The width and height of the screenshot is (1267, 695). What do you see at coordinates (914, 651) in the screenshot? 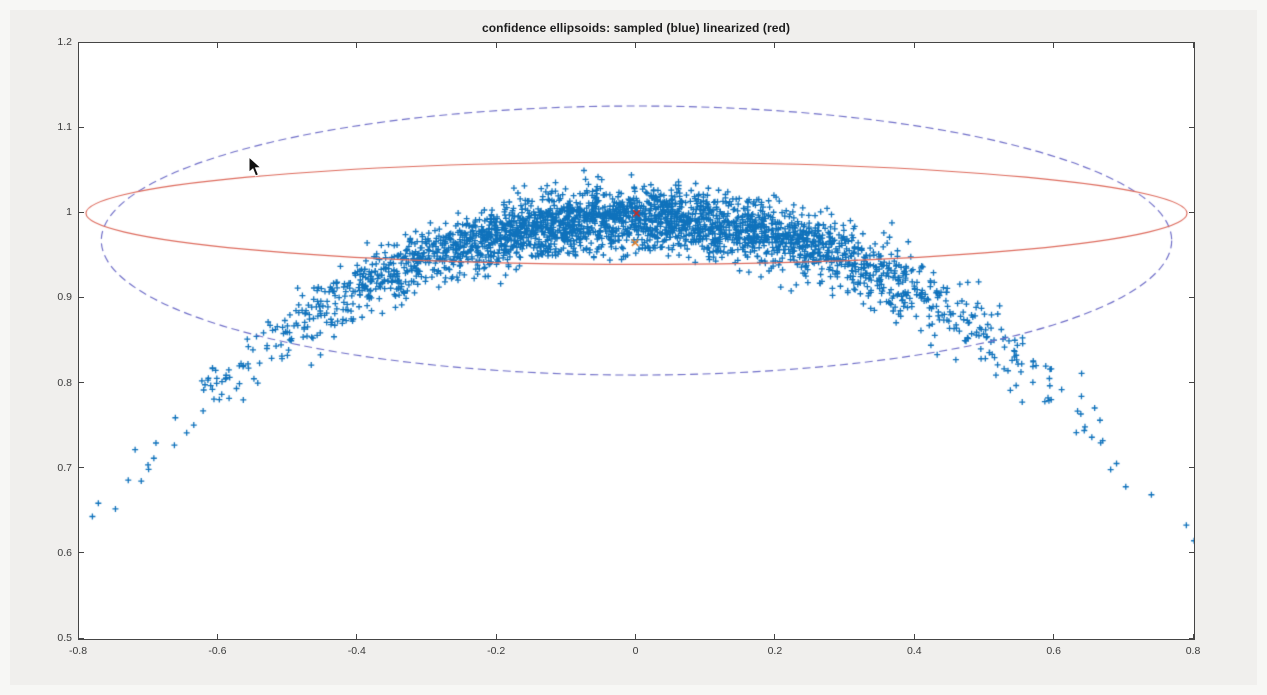
I see `x-tick-label: 0.4` at bounding box center [914, 651].